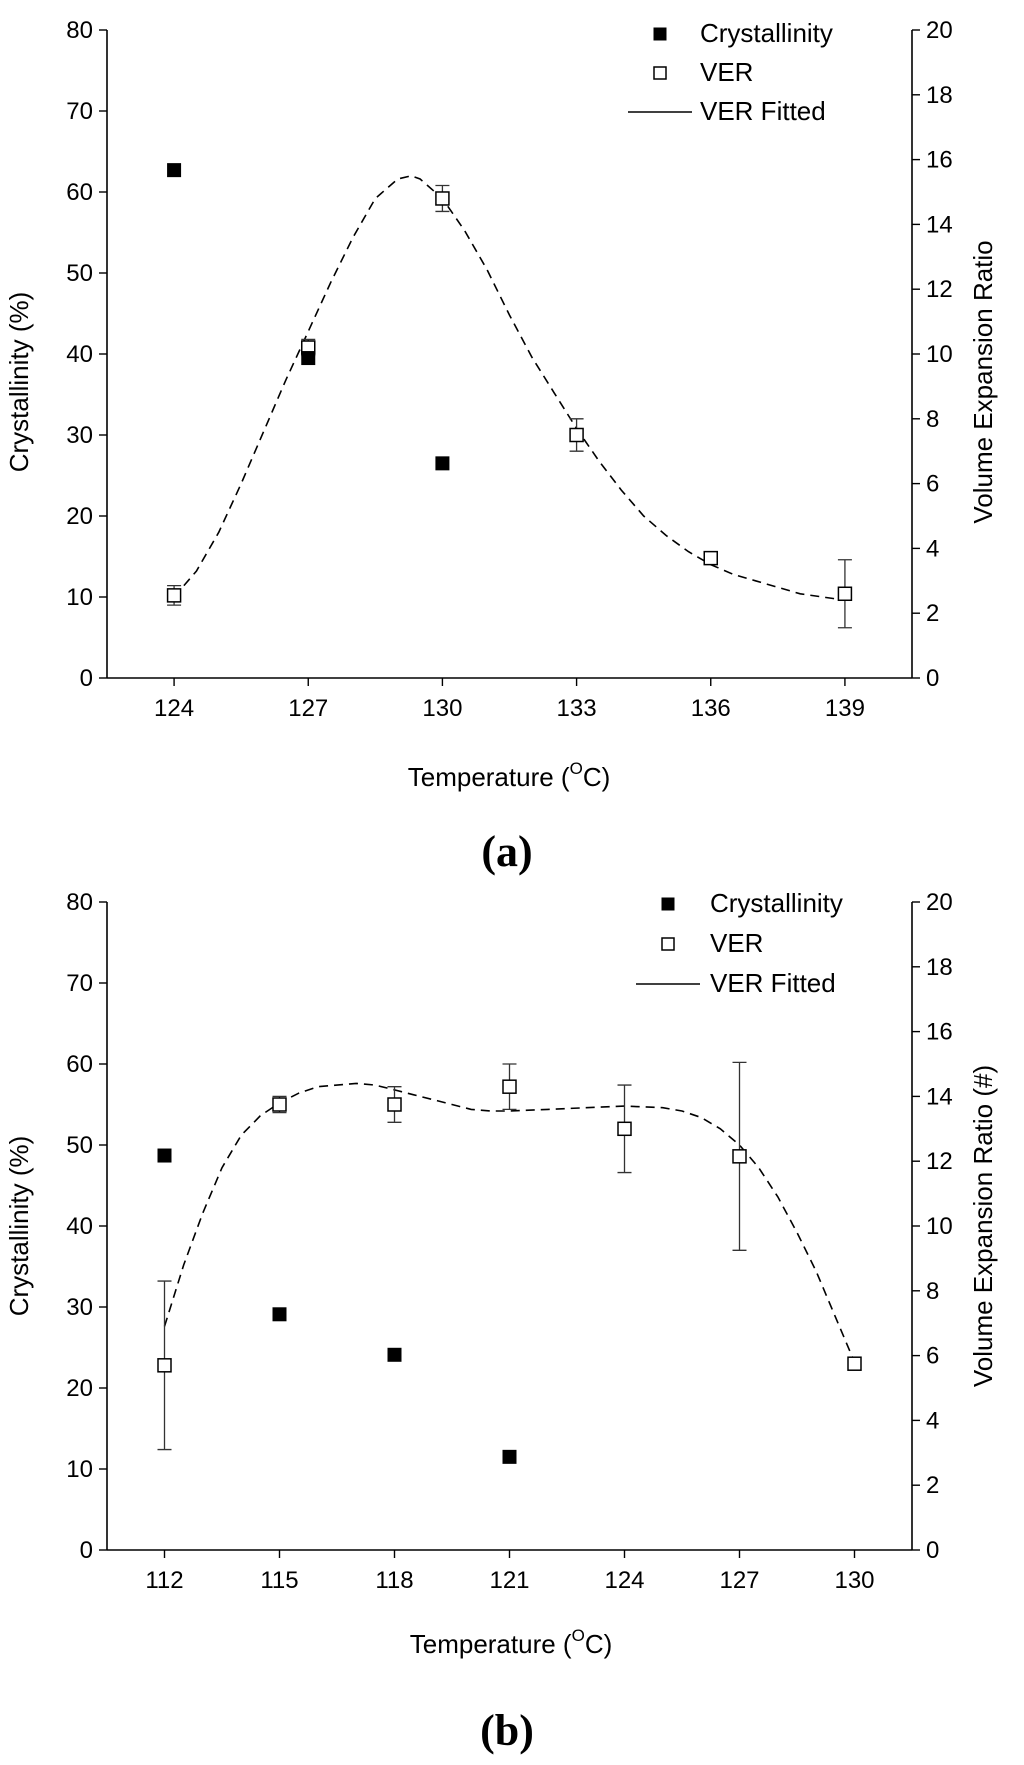  What do you see at coordinates (506, 851) in the screenshot?
I see `panel-label-a: (a)` at bounding box center [506, 851].